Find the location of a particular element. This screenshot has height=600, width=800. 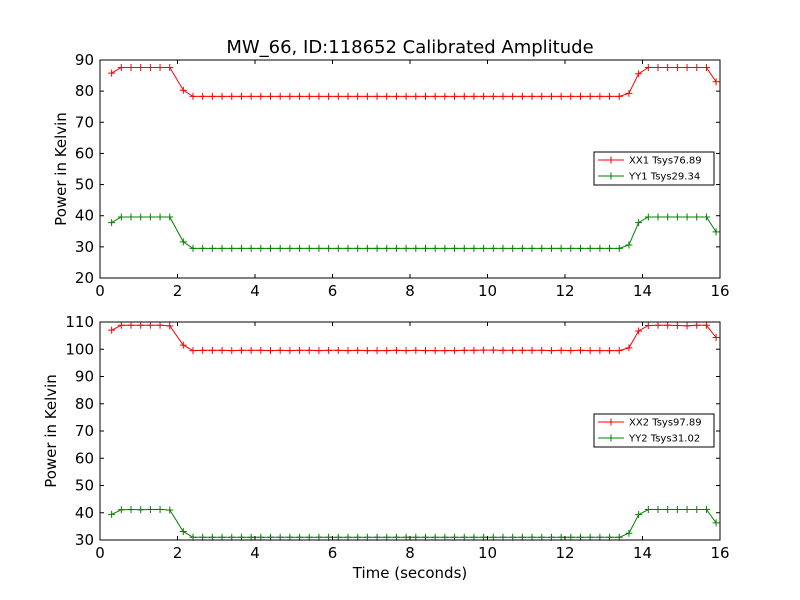

x-tick-label: 4 is located at coordinates (255, 553).